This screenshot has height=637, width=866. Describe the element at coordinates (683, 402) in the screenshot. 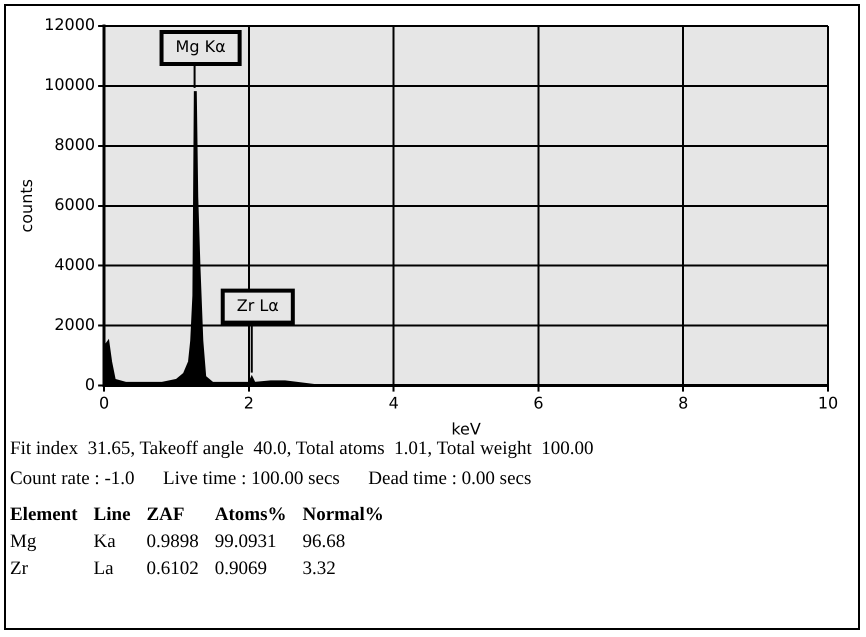

I see `x-tick-label: 8` at that location.